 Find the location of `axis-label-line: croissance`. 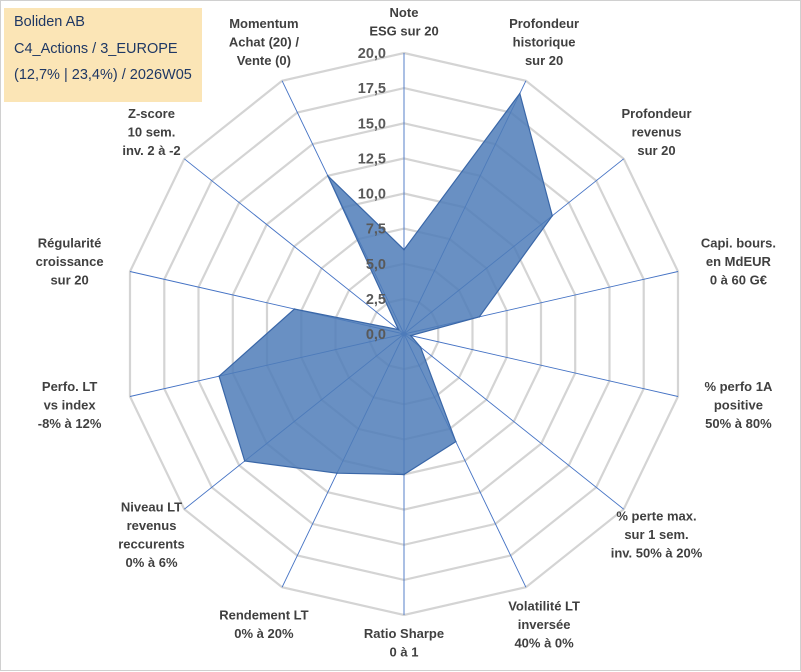

axis-label-line: croissance is located at coordinates (70, 261).